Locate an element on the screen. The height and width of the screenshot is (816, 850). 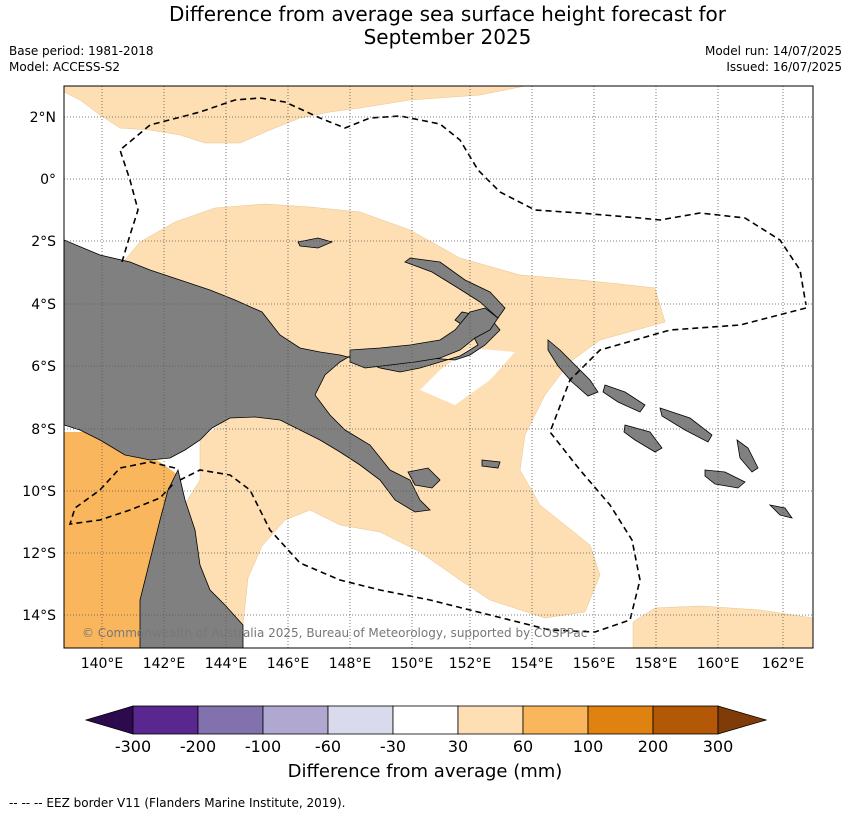
lon-tick-label: 158°E is located at coordinates (656, 664).